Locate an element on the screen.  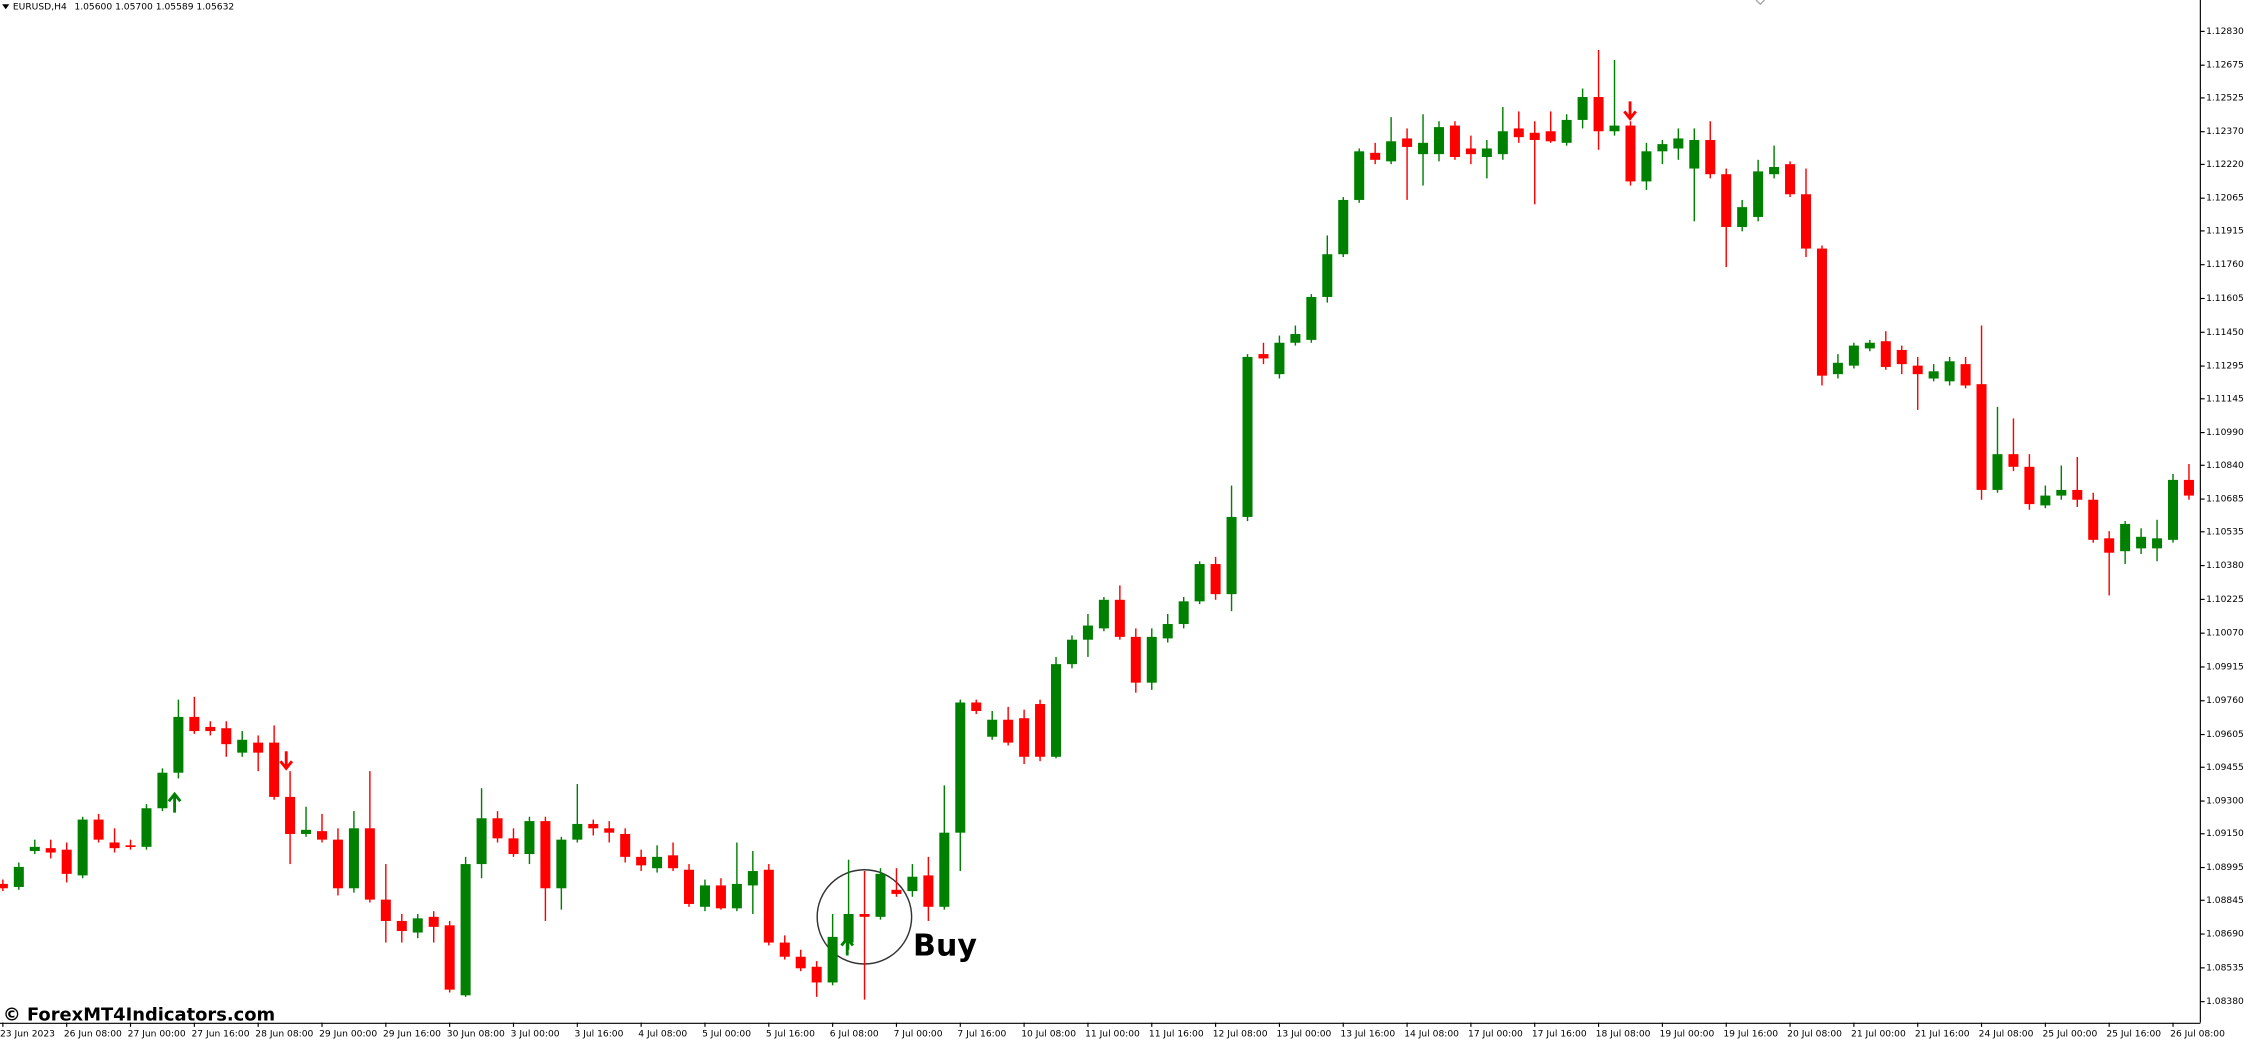
x-tick-label: 29 Jun 16:00 is located at coordinates (412, 1035).